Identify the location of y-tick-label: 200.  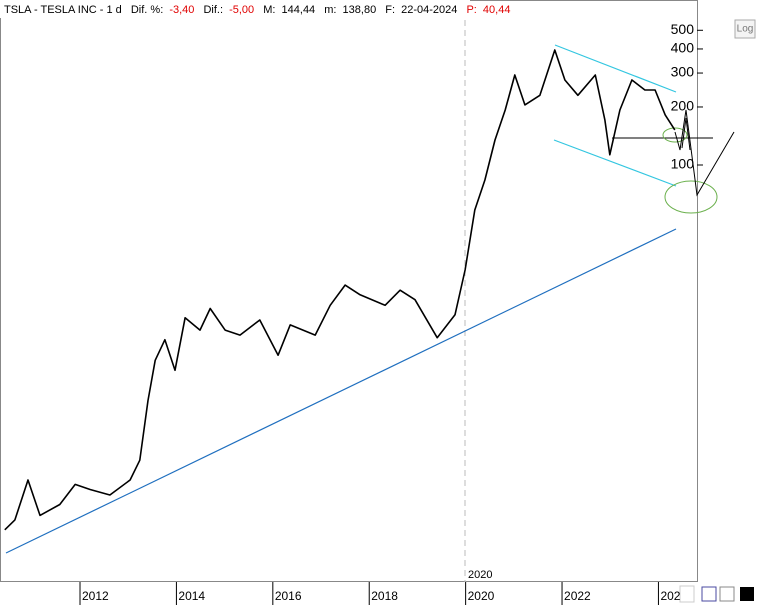
(683, 106).